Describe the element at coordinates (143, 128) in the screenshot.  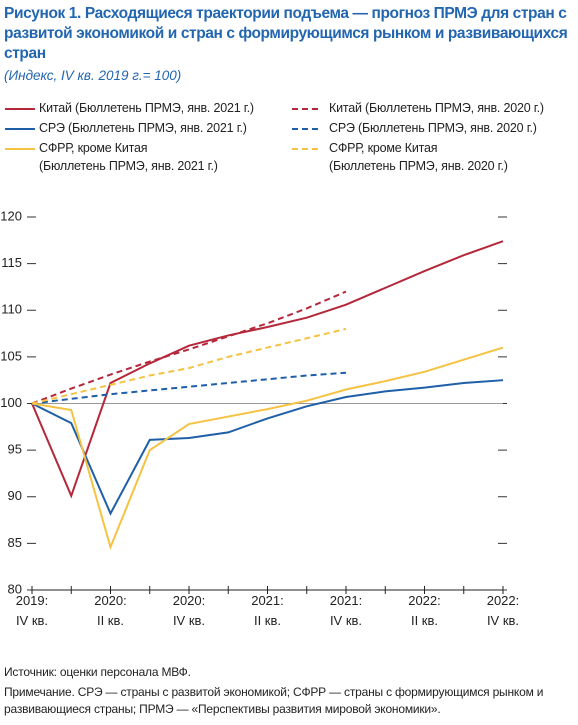
I see `legend-label: СРЭ (Бюллетень ПРМЭ, янв. 2021 г.)` at that location.